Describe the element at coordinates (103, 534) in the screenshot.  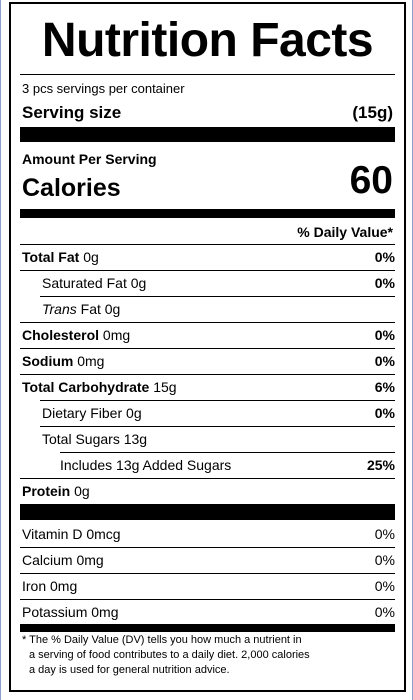
I see `vitamin-d-amount: 0mcg` at that location.